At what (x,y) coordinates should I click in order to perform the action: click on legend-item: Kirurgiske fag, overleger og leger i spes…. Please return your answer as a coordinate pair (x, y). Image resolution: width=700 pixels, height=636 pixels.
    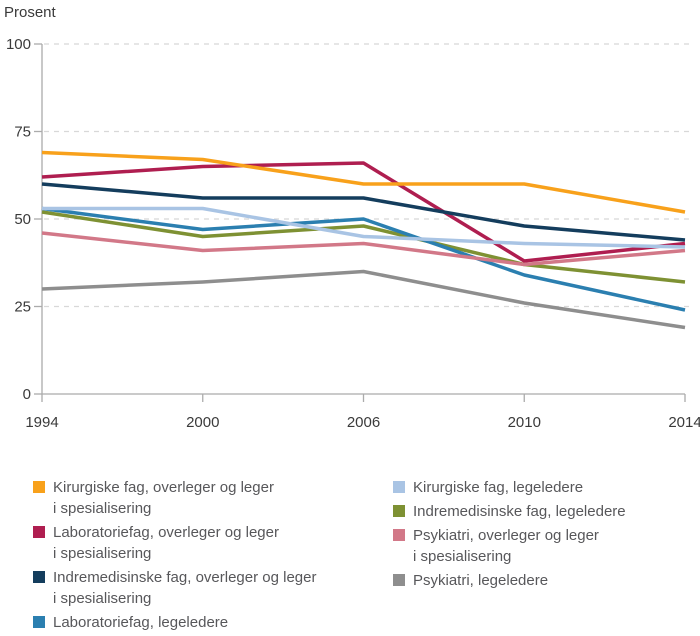
    Looking at the image, I should click on (203, 498).